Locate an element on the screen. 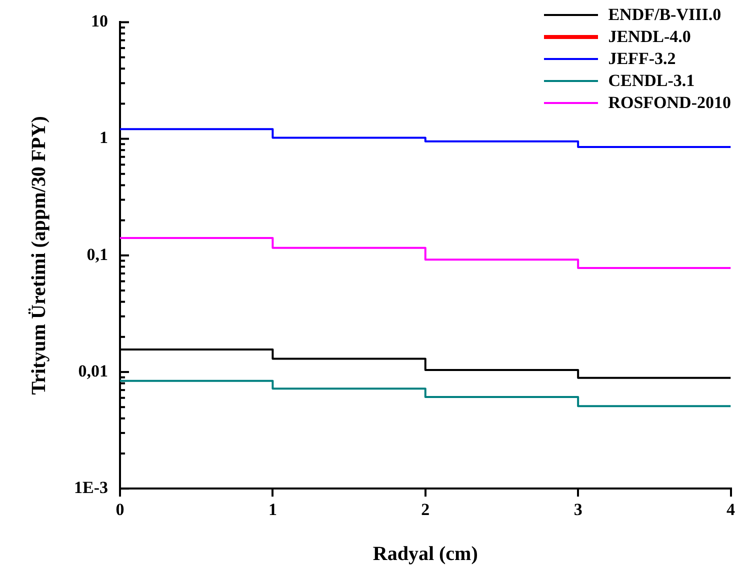 The image size is (739, 581). x-tick-label: 2 is located at coordinates (425, 510).